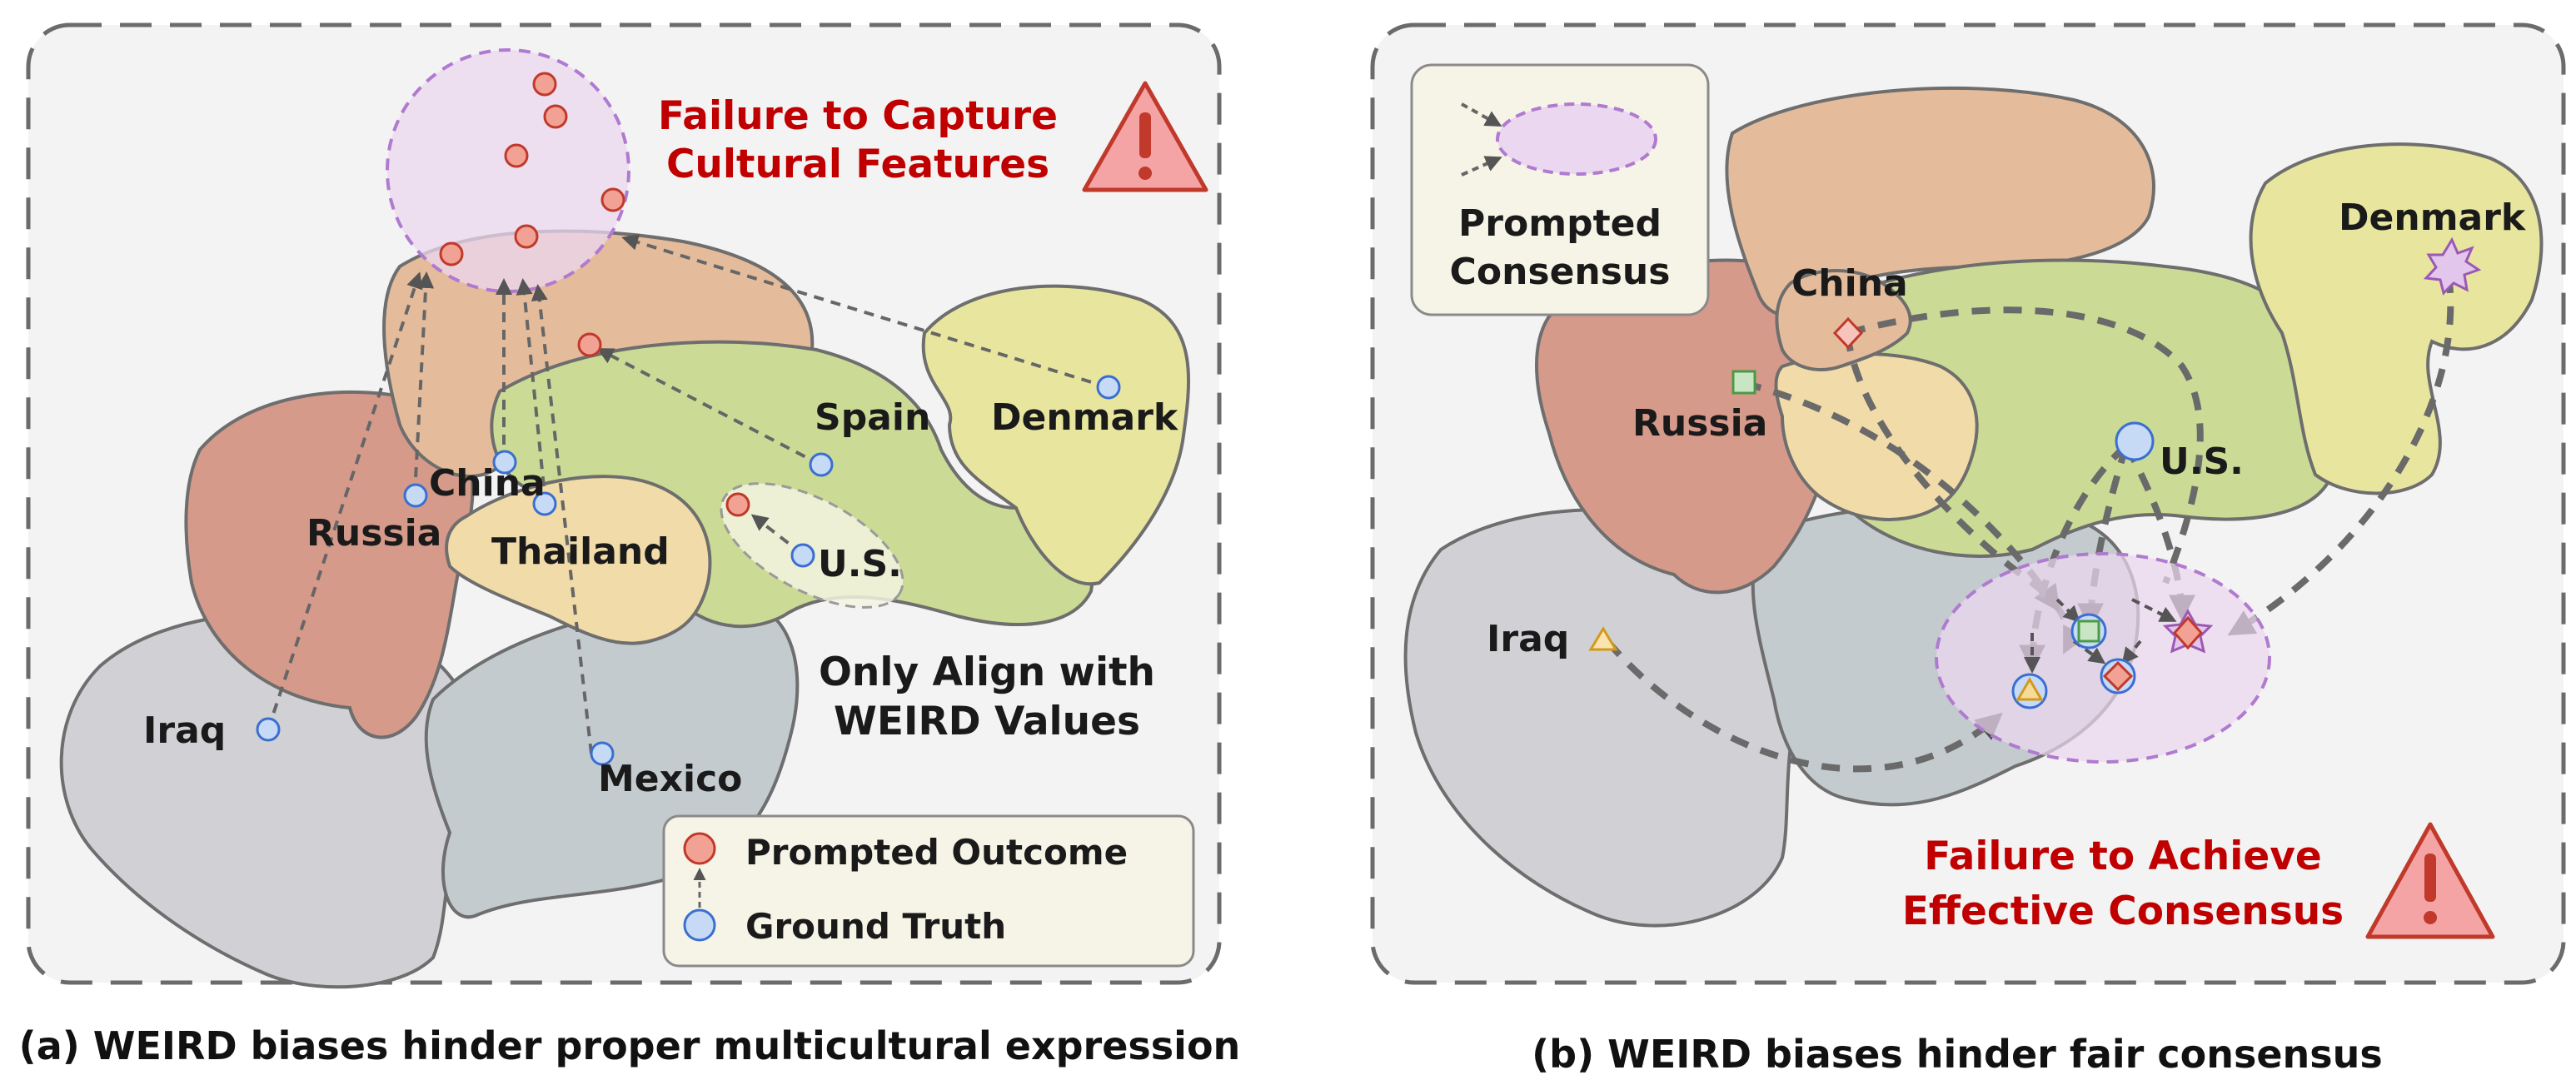 The height and width of the screenshot is (1080, 2576). Describe the element at coordinates (699, 925) in the screenshot. I see `legend-ground-truth-marker` at that location.